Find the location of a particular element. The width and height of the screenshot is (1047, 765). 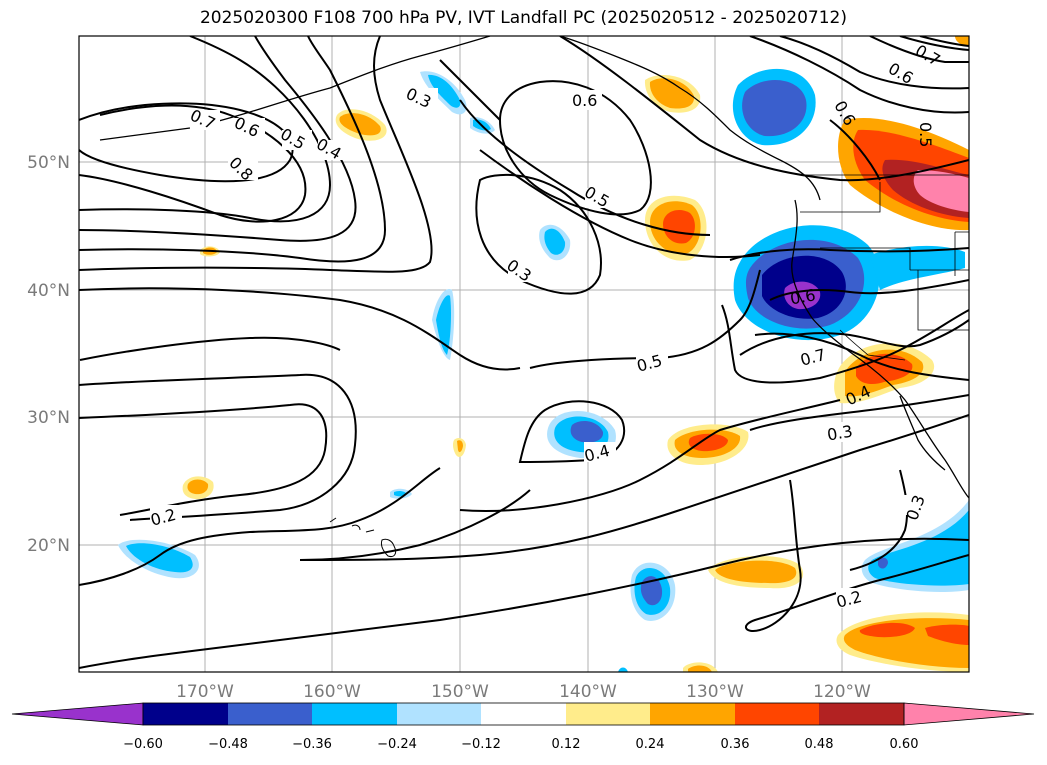

colorbar-segment-extend-high is located at coordinates (969, 714).